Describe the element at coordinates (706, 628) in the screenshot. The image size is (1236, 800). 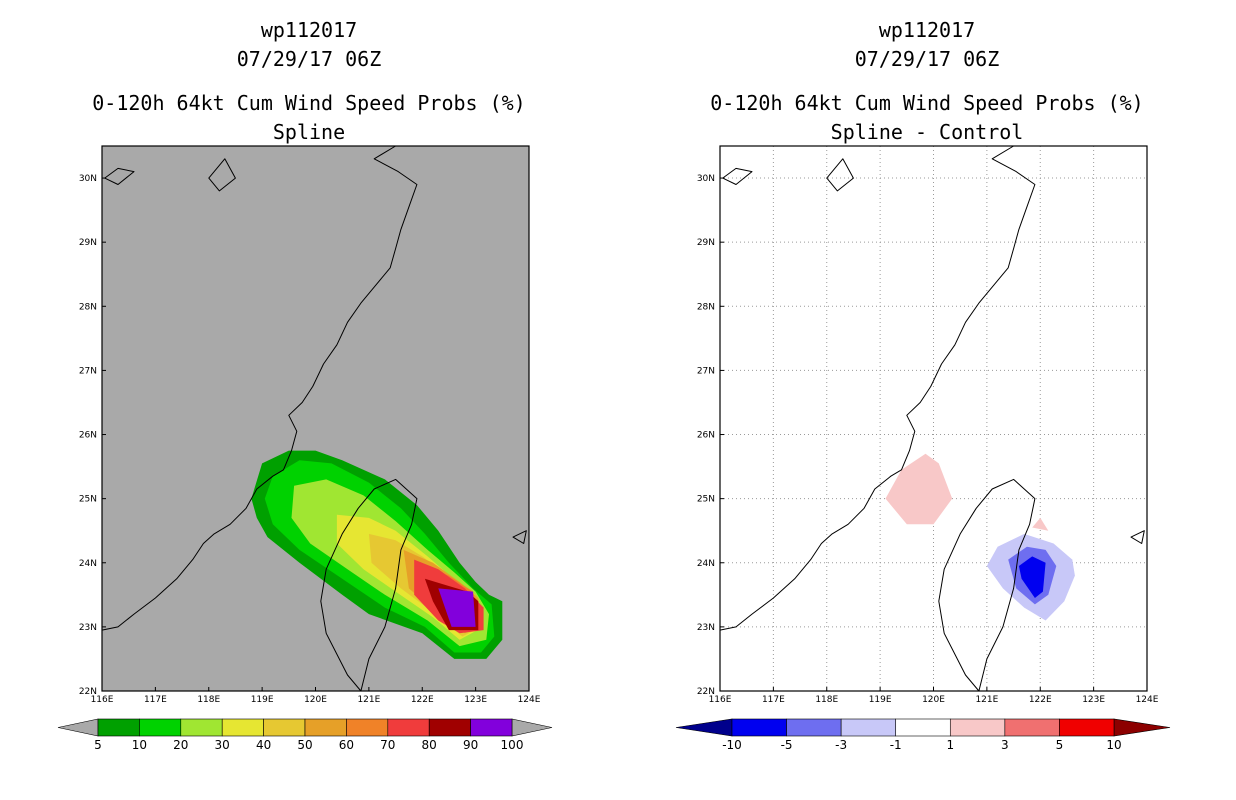
I see `right-y-tick-label: 23N` at that location.